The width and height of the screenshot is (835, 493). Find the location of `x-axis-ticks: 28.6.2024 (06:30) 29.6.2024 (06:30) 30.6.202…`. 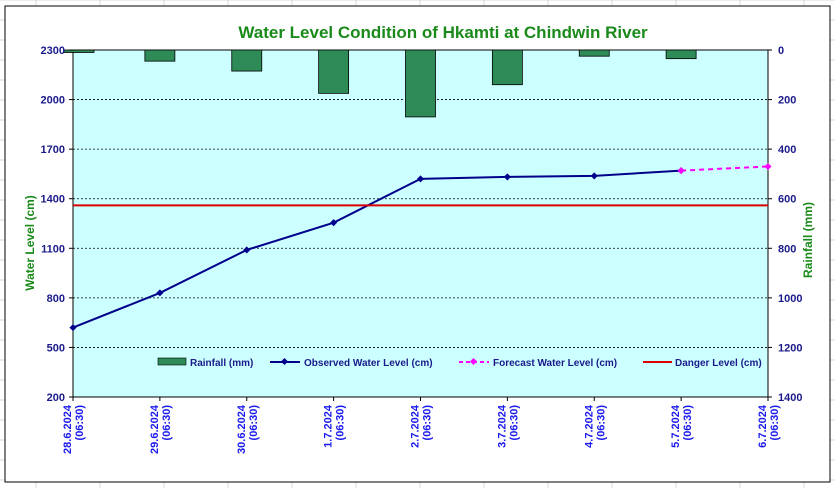

x-axis-ticks: 28.6.2024 (06:30) 29.6.2024 (06:30) 30.6.202… is located at coordinates (421, 425).